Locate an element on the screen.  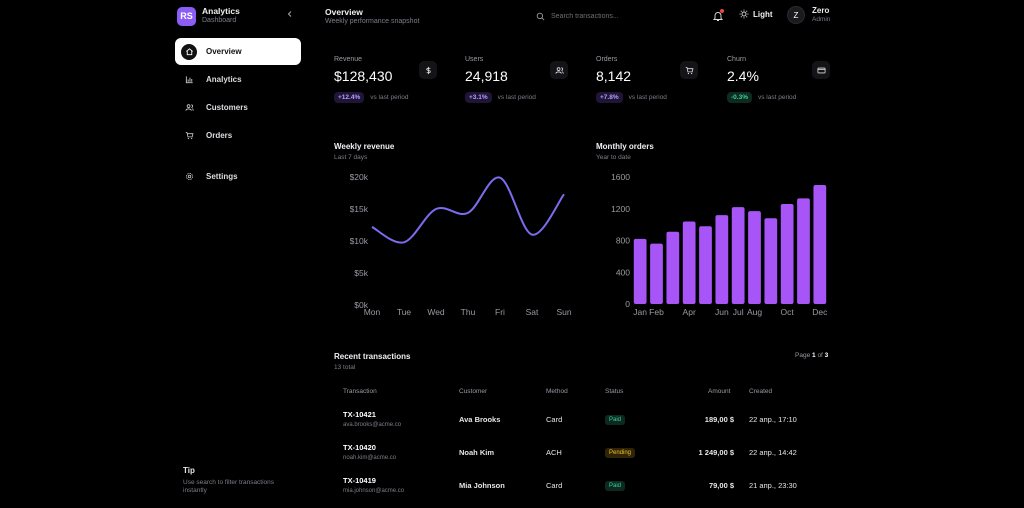
column-header-status: Status is located at coordinates (614, 391).